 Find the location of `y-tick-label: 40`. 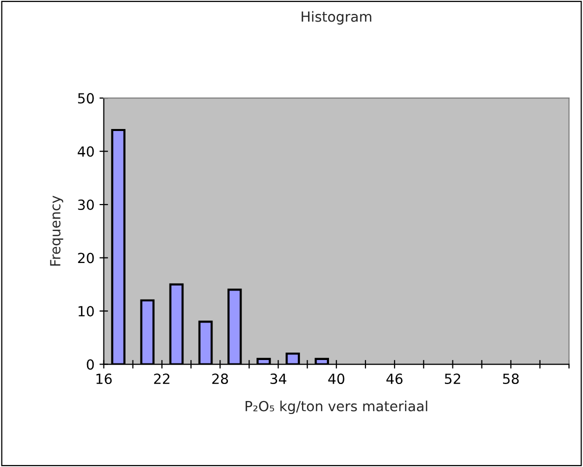

y-tick-label: 40 is located at coordinates (86, 151).